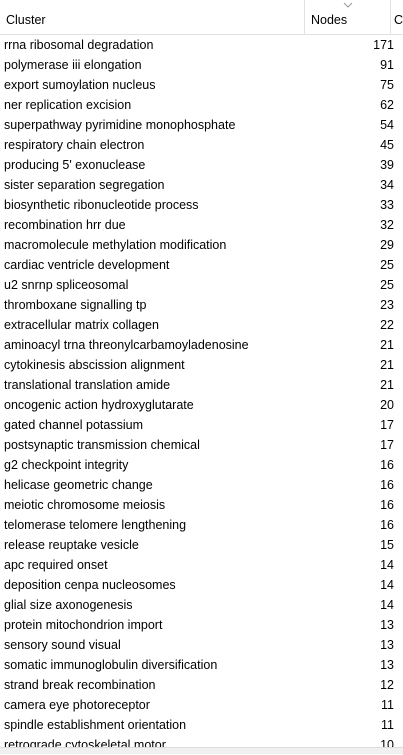 The image size is (403, 755). Describe the element at coordinates (387, 425) in the screenshot. I see `cell-node-count: 17` at that location.